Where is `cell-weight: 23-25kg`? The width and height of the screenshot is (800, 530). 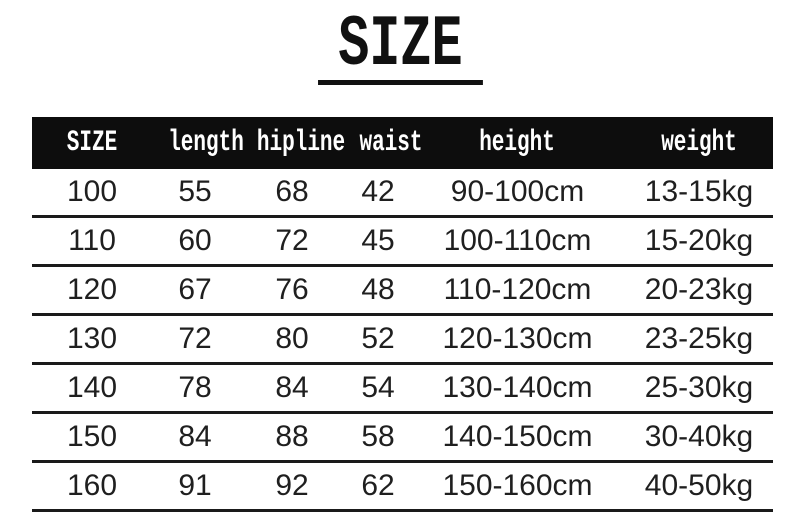
cell-weight: 23-25kg is located at coordinates (699, 339).